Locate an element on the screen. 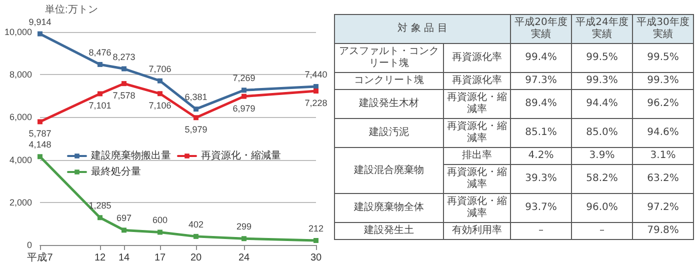 The width and height of the screenshot is (698, 265). text: 93.7% is located at coordinates (541, 207).